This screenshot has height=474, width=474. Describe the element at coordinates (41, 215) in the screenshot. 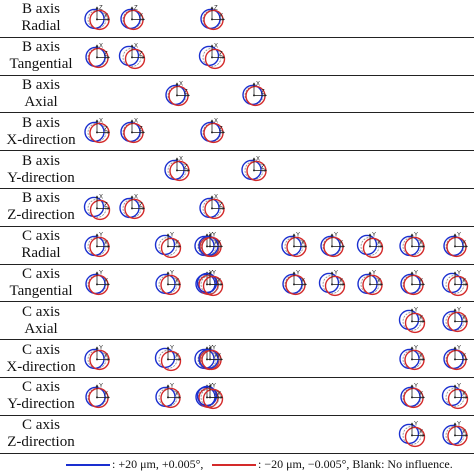

I see `row-error-direction: Z-direction` at that location.